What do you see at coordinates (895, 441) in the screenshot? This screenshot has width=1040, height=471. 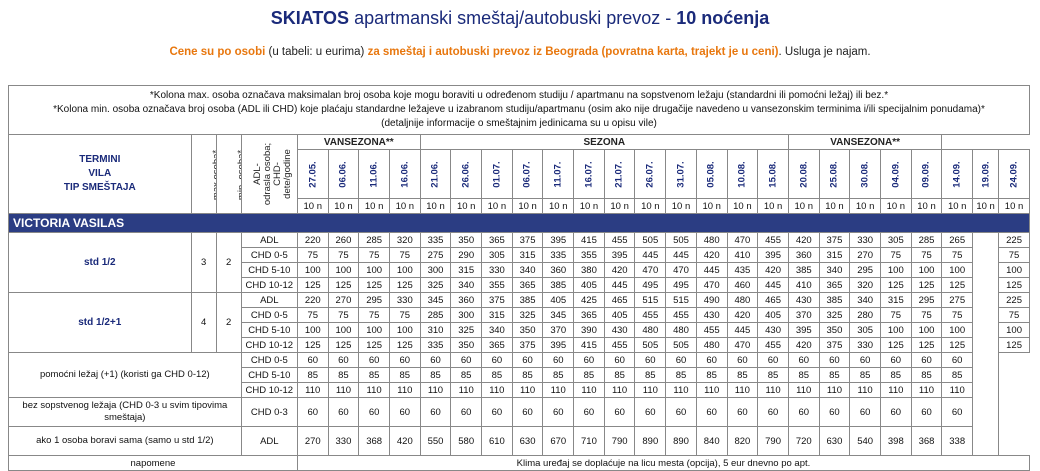 I see `price-cell: 398` at bounding box center [895, 441].